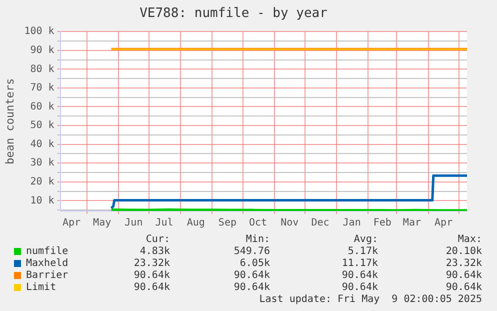 The image size is (497, 311). What do you see at coordinates (234, 14) in the screenshot?
I see `chart-title: VE788: numfile - by year` at bounding box center [234, 14].